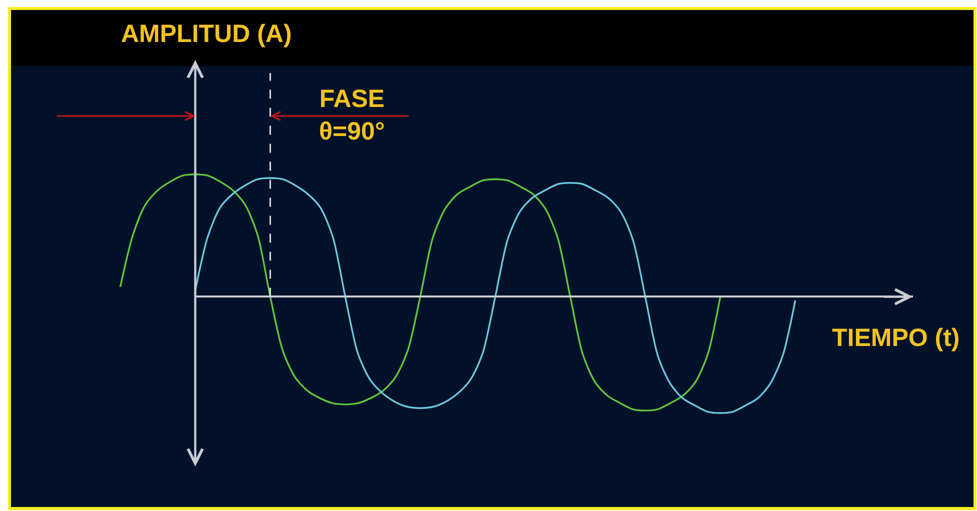  What do you see at coordinates (896, 338) in the screenshot?
I see `x-axis-title: TIEMPO (t)` at bounding box center [896, 338].